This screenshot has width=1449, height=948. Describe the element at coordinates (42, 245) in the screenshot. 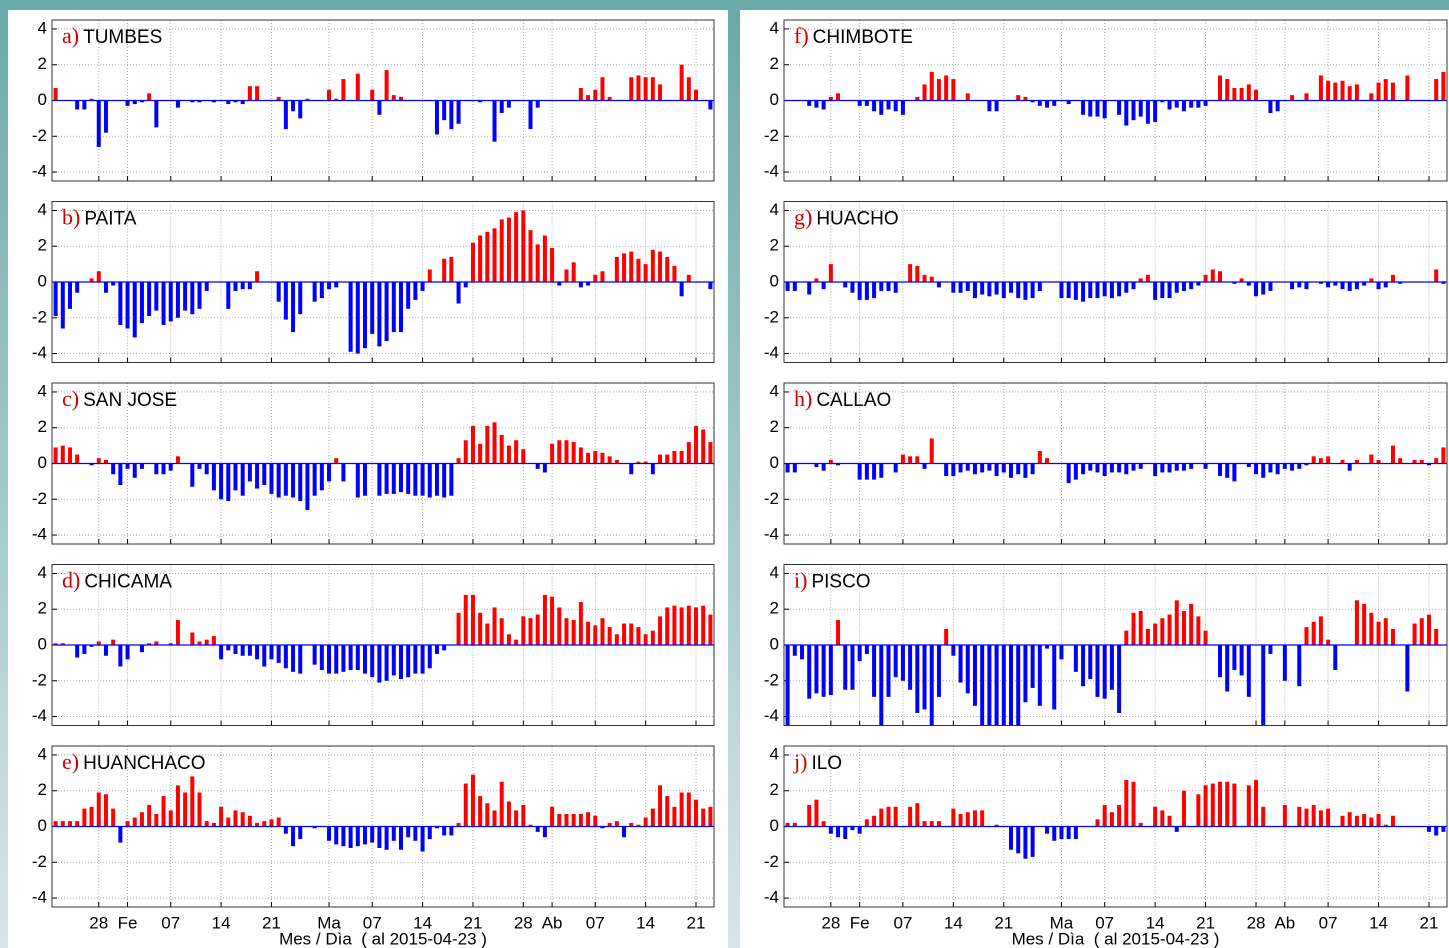

I see `y-tick-label: 2` at that location.